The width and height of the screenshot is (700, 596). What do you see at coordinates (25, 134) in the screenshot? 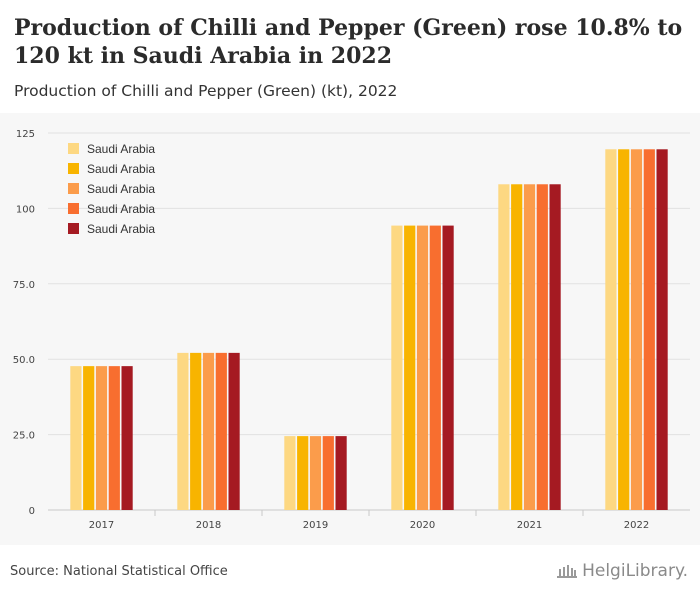
I see `y-tick-label: 125` at bounding box center [25, 134].